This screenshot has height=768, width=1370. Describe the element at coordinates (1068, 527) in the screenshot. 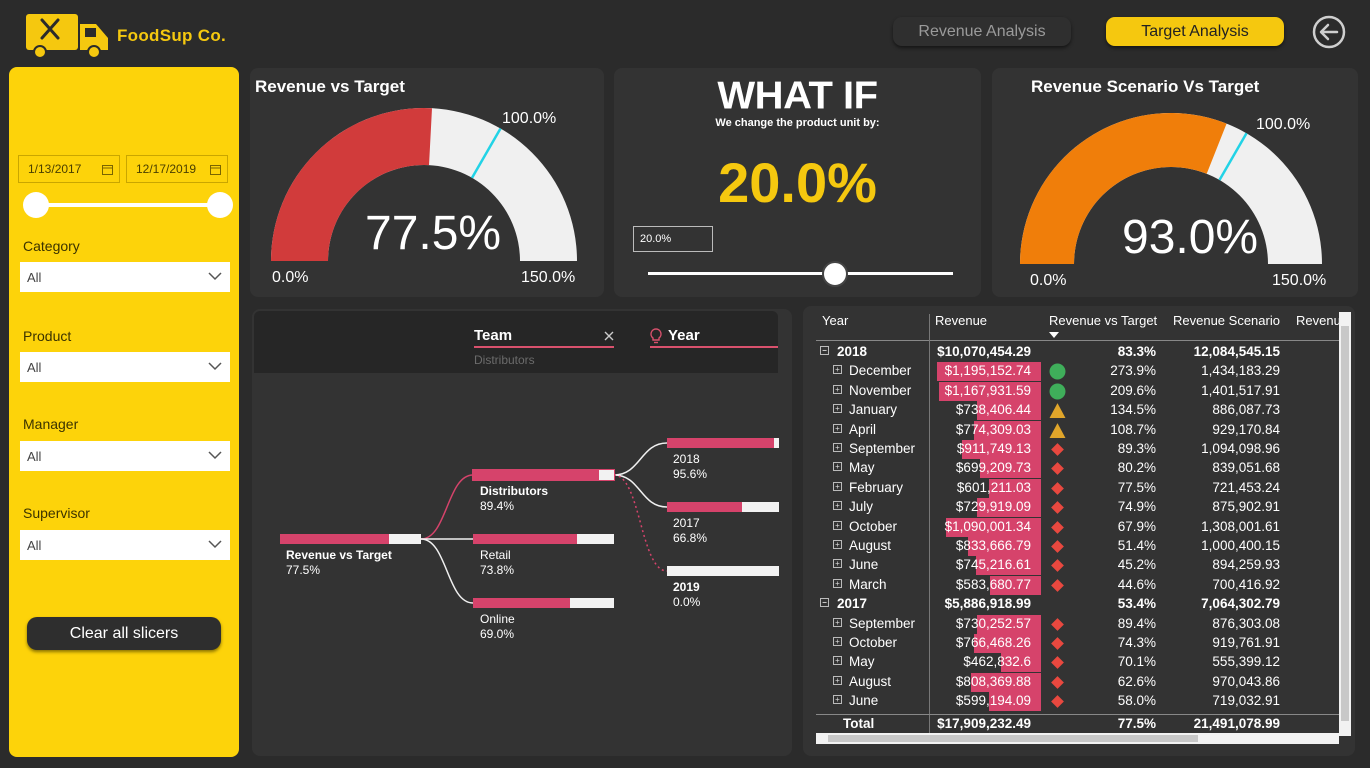

I see `matrix-month-row: + October $1,090,001.34 67.9% 1,308,001.61` at that location.